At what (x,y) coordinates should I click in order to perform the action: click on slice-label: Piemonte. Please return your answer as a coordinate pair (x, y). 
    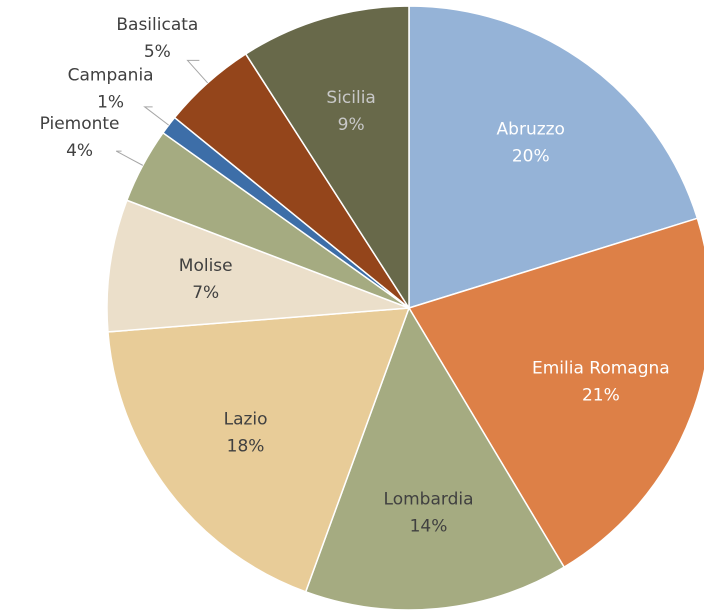
    Looking at the image, I should click on (80, 124).